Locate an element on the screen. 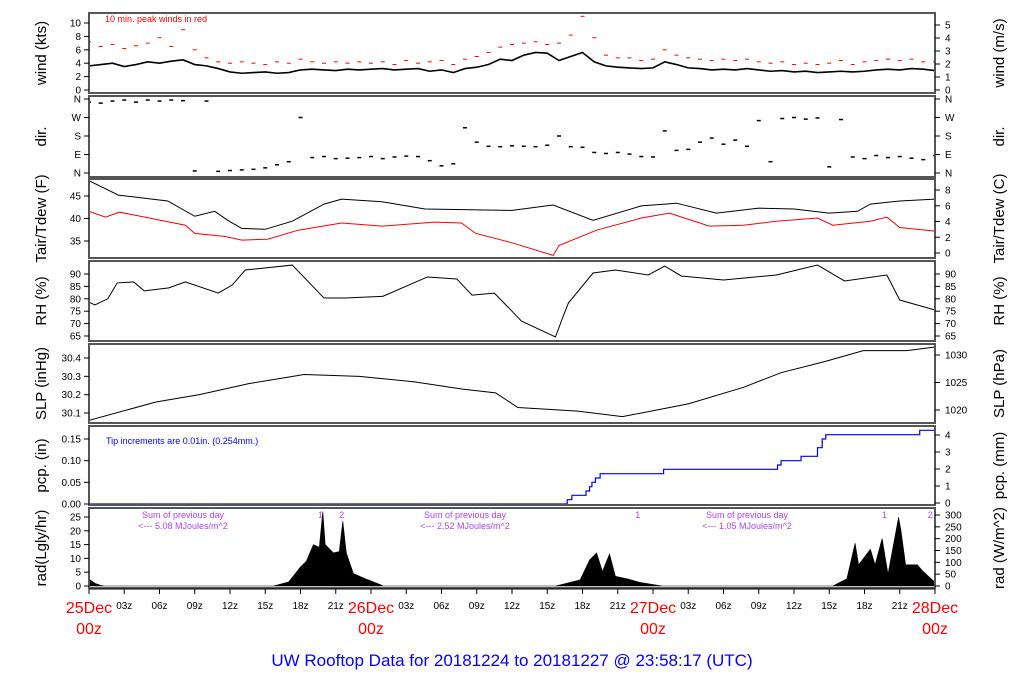 Image resolution: width=1024 pixels, height=700 pixels. left-tick-label: 85 is located at coordinates (76, 287).